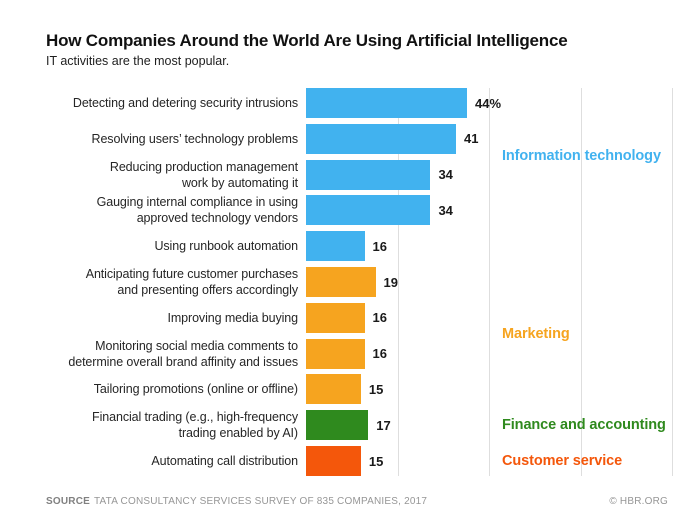  What do you see at coordinates (536, 334) in the screenshot?
I see `group-label-marketing: Marketing` at bounding box center [536, 334].